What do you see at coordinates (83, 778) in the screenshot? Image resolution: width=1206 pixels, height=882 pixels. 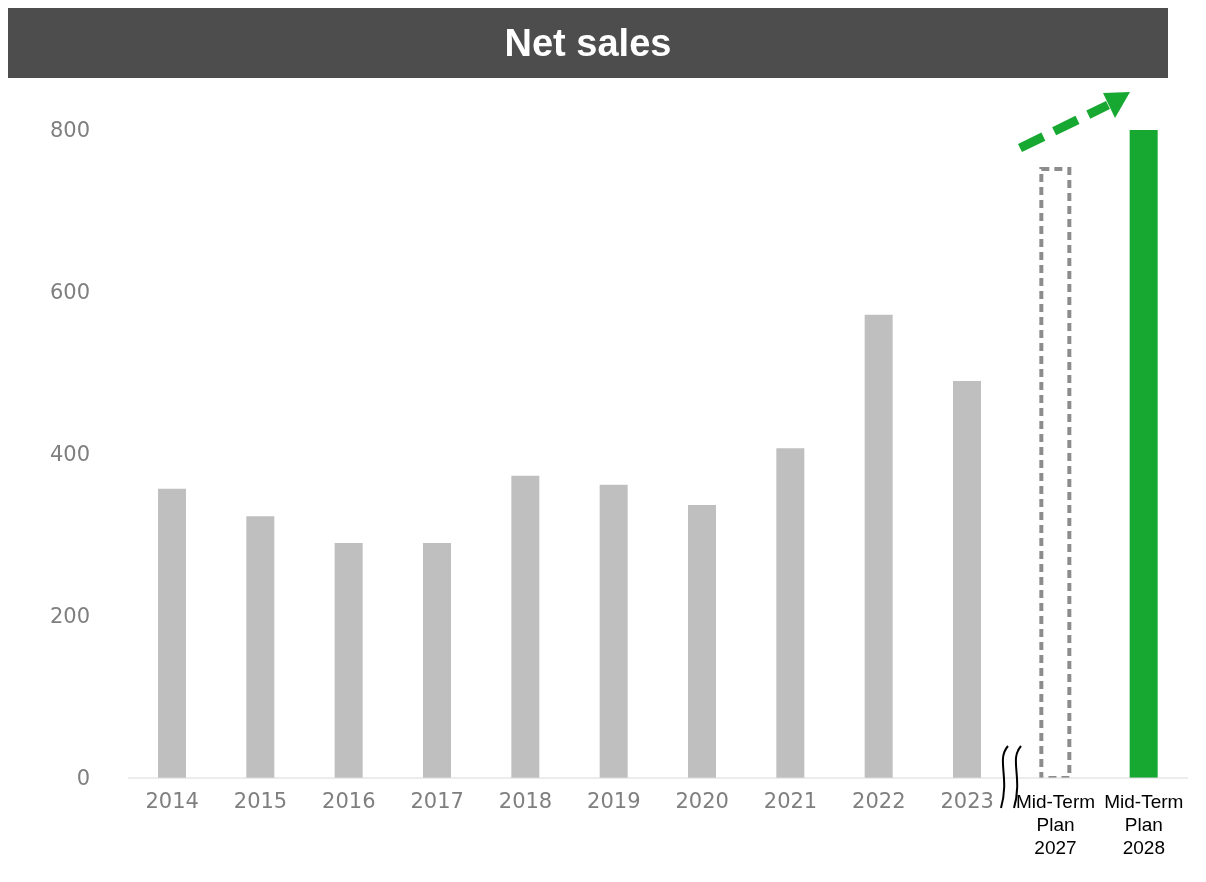 I see `y-tick-label: 0` at bounding box center [83, 778].